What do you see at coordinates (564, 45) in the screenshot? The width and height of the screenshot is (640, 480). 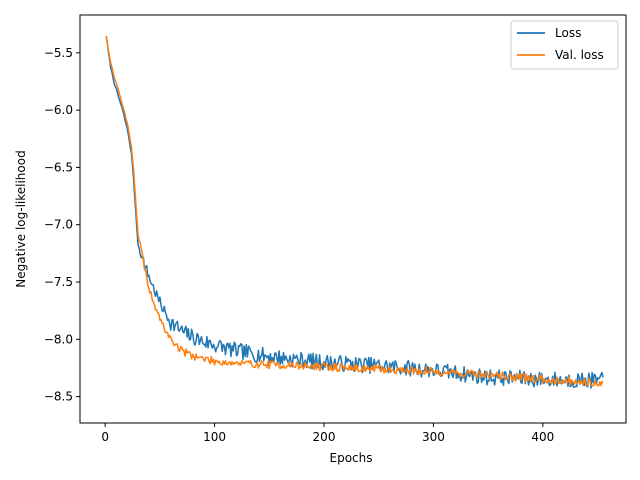 I see `legend: Loss Val. loss` at bounding box center [564, 45].